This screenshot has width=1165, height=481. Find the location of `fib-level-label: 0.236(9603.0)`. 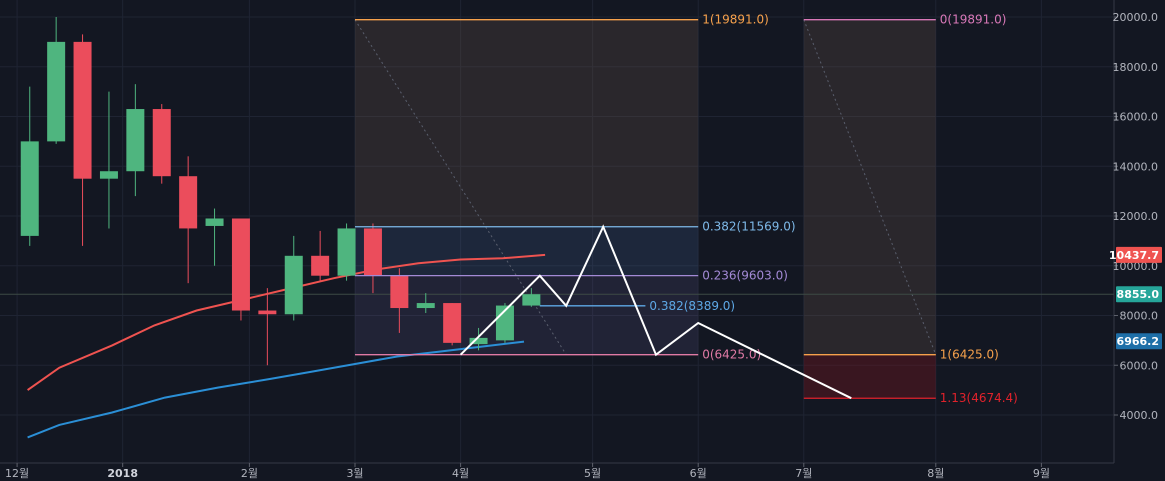

fib-level-label: 0.236(9603.0) is located at coordinates (745, 276).